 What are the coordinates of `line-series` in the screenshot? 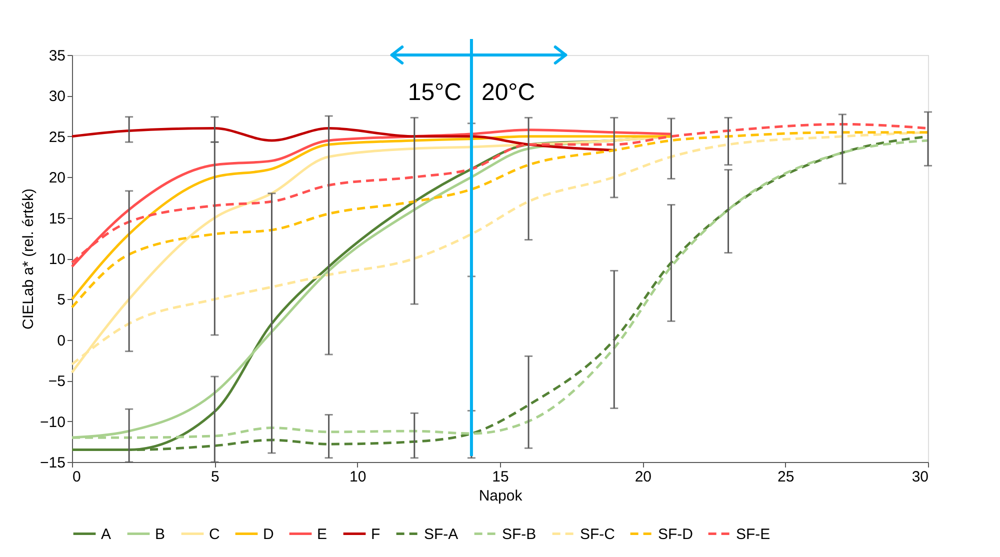 It's located at (343, 139).